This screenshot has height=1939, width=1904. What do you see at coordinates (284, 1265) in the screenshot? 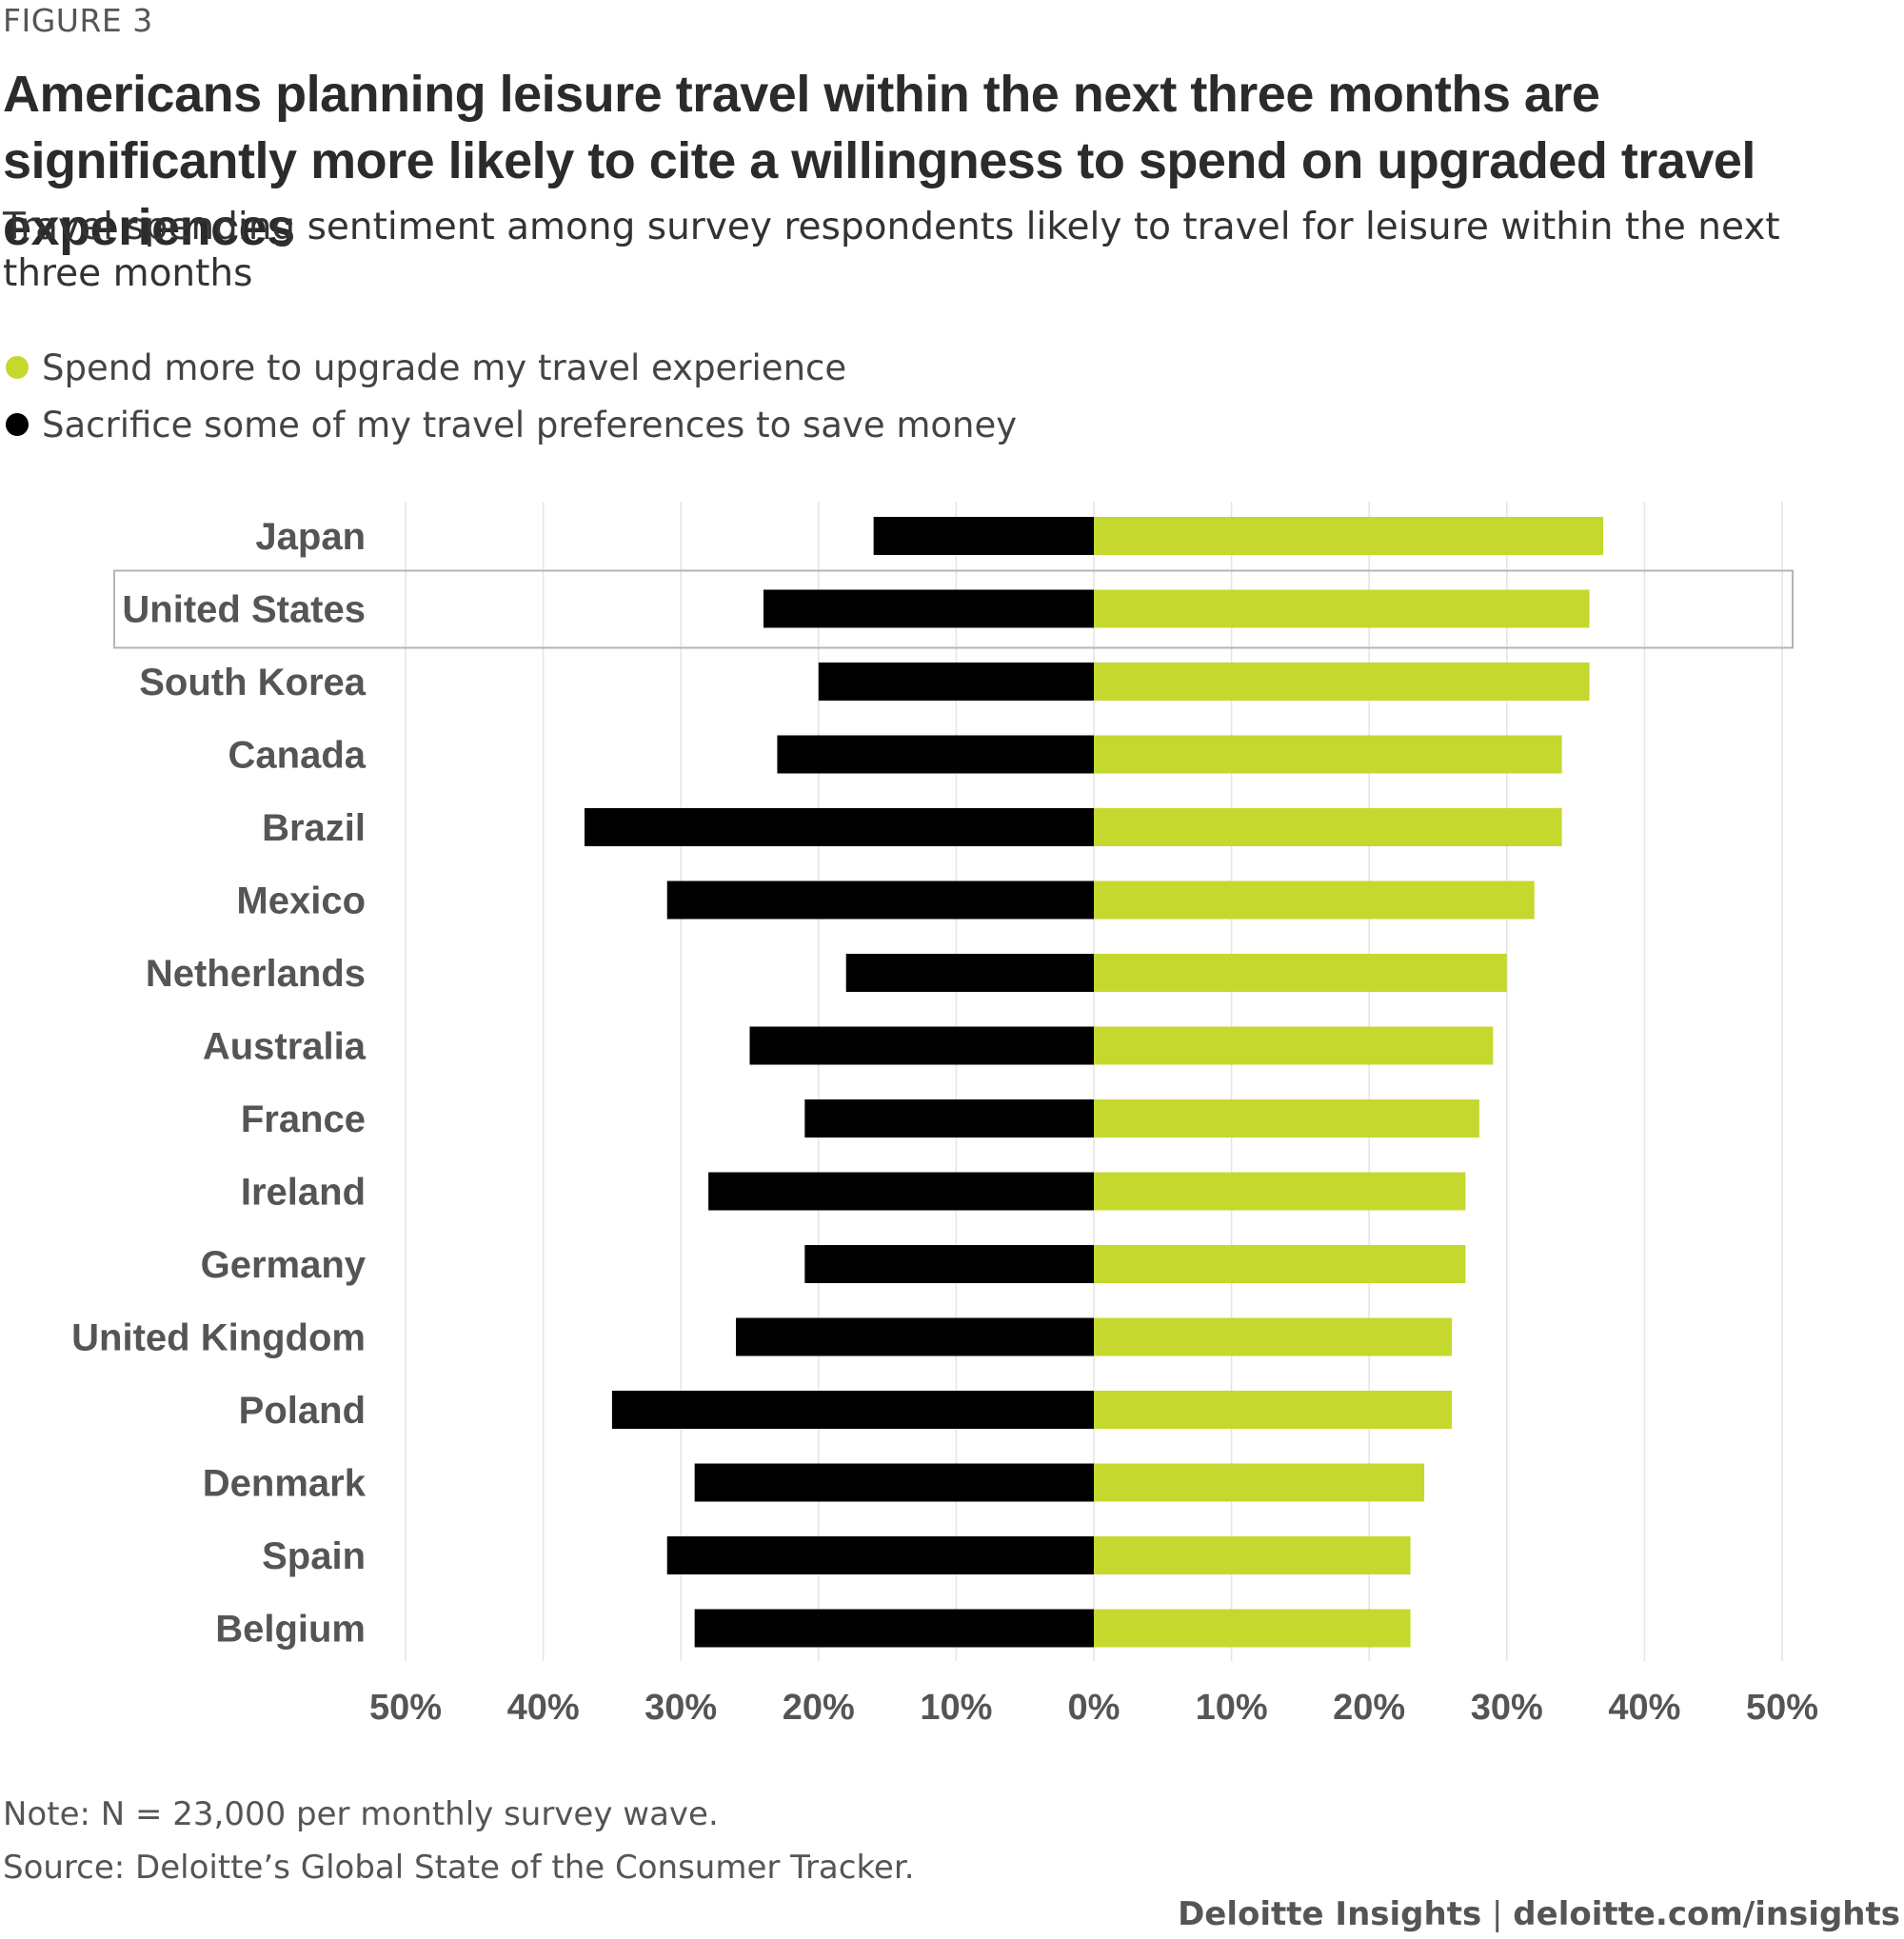
I see `category-label: Germany` at bounding box center [284, 1265].